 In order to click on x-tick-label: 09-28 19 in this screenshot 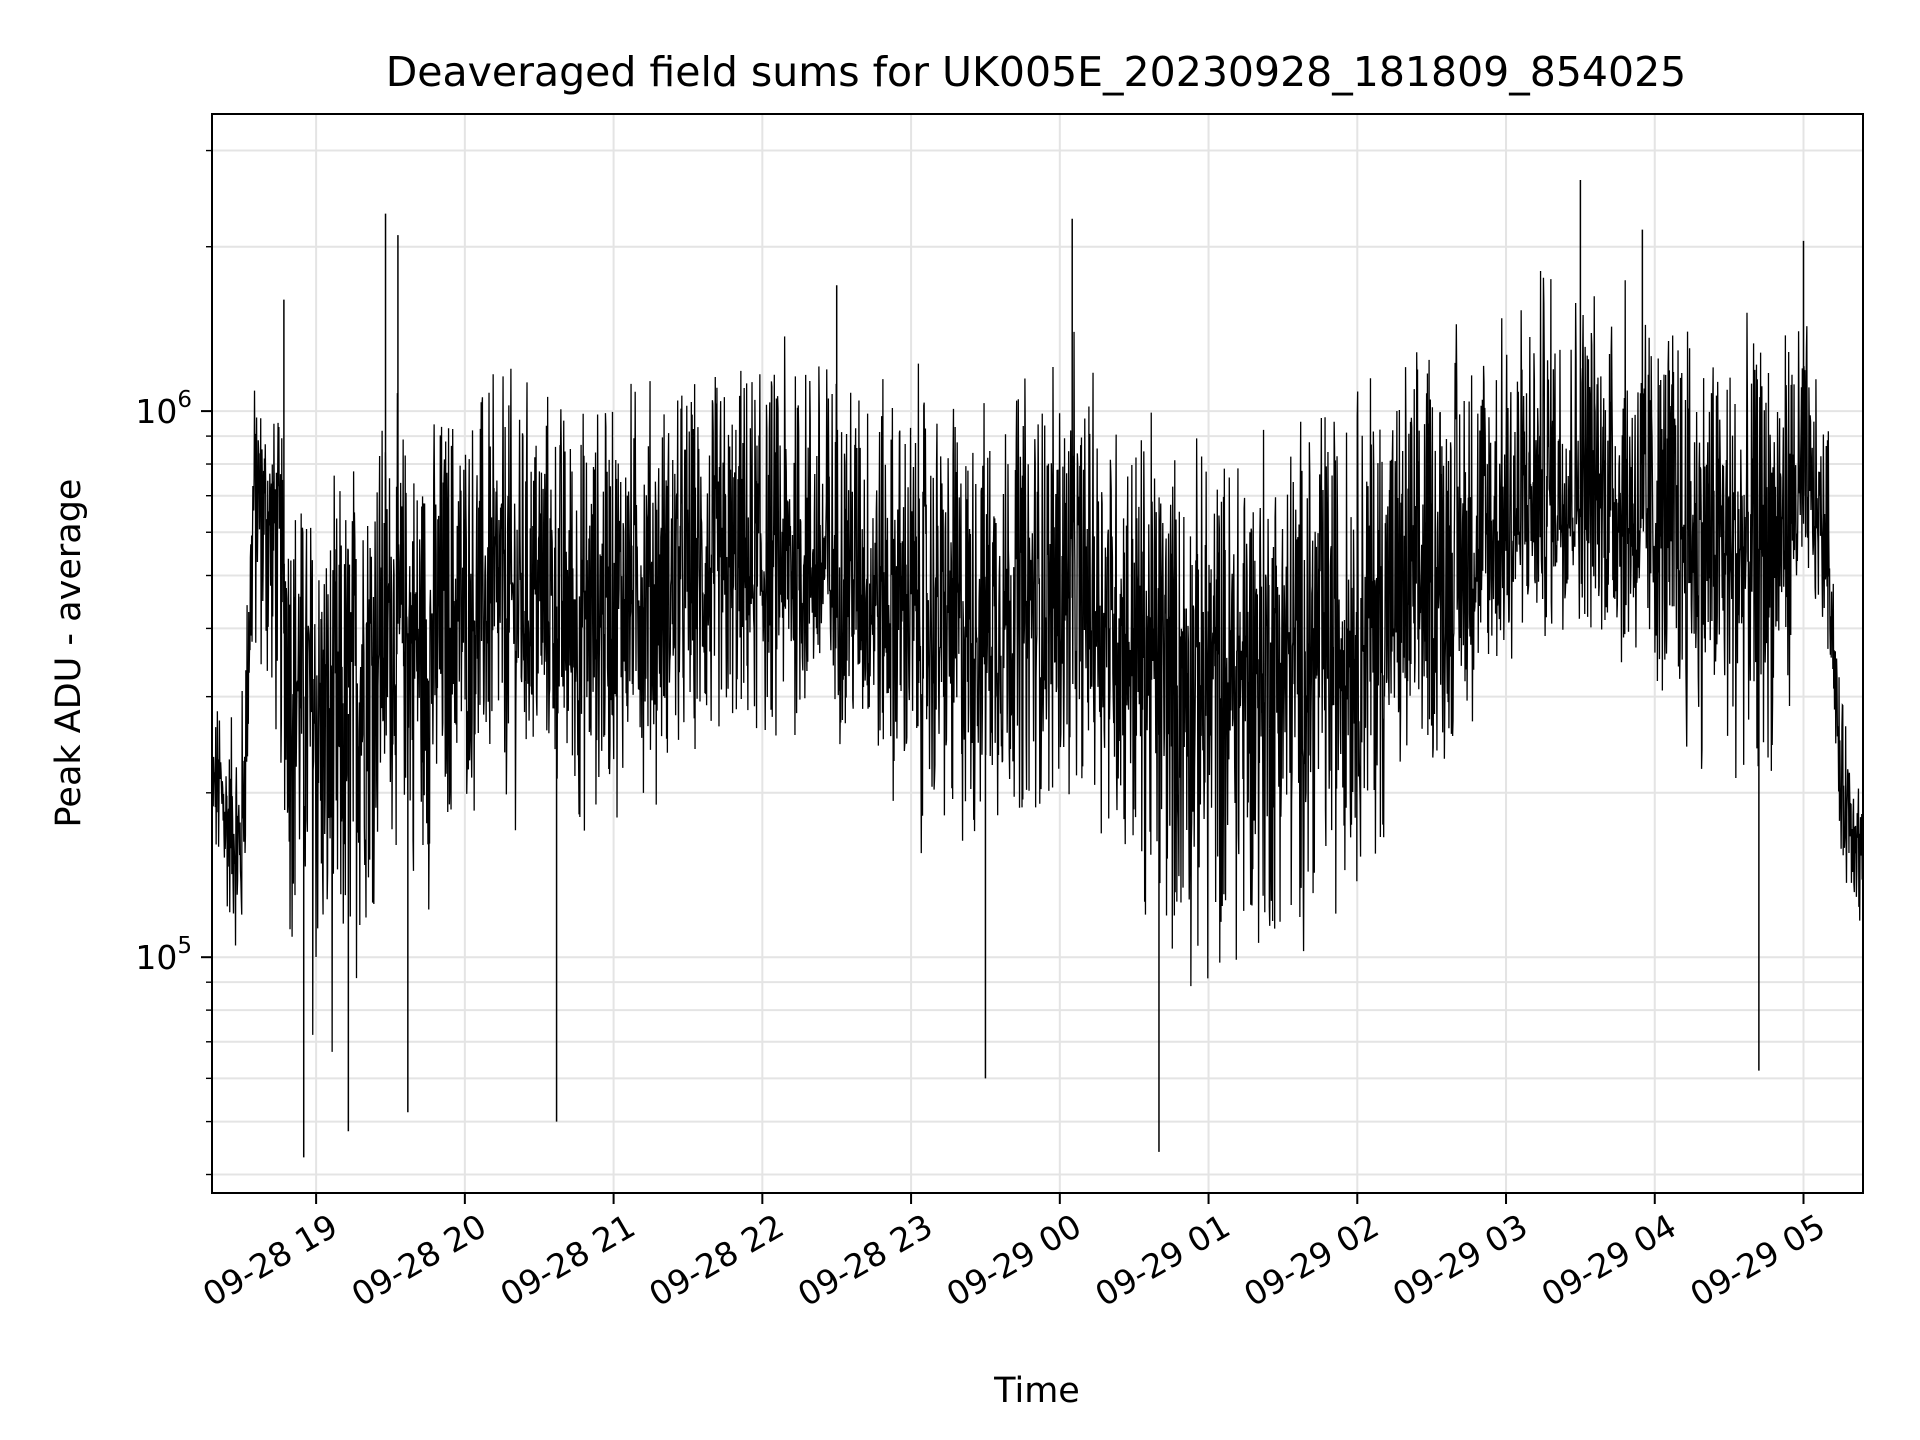, I will do `click(270, 1260)`.